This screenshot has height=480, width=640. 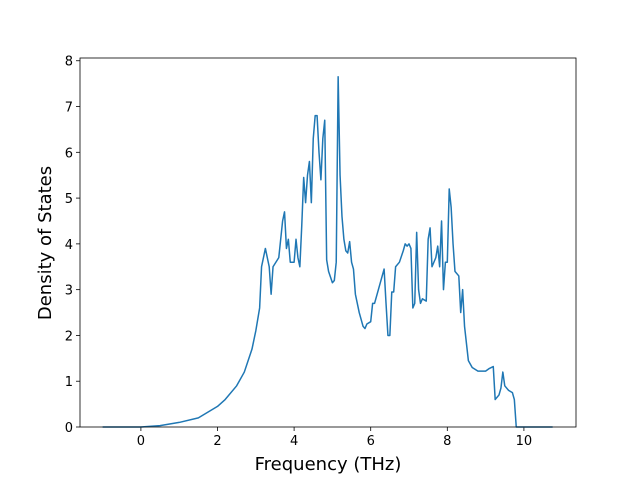 What do you see at coordinates (69, 62) in the screenshot?
I see `y-tick-label: 8` at bounding box center [69, 62].